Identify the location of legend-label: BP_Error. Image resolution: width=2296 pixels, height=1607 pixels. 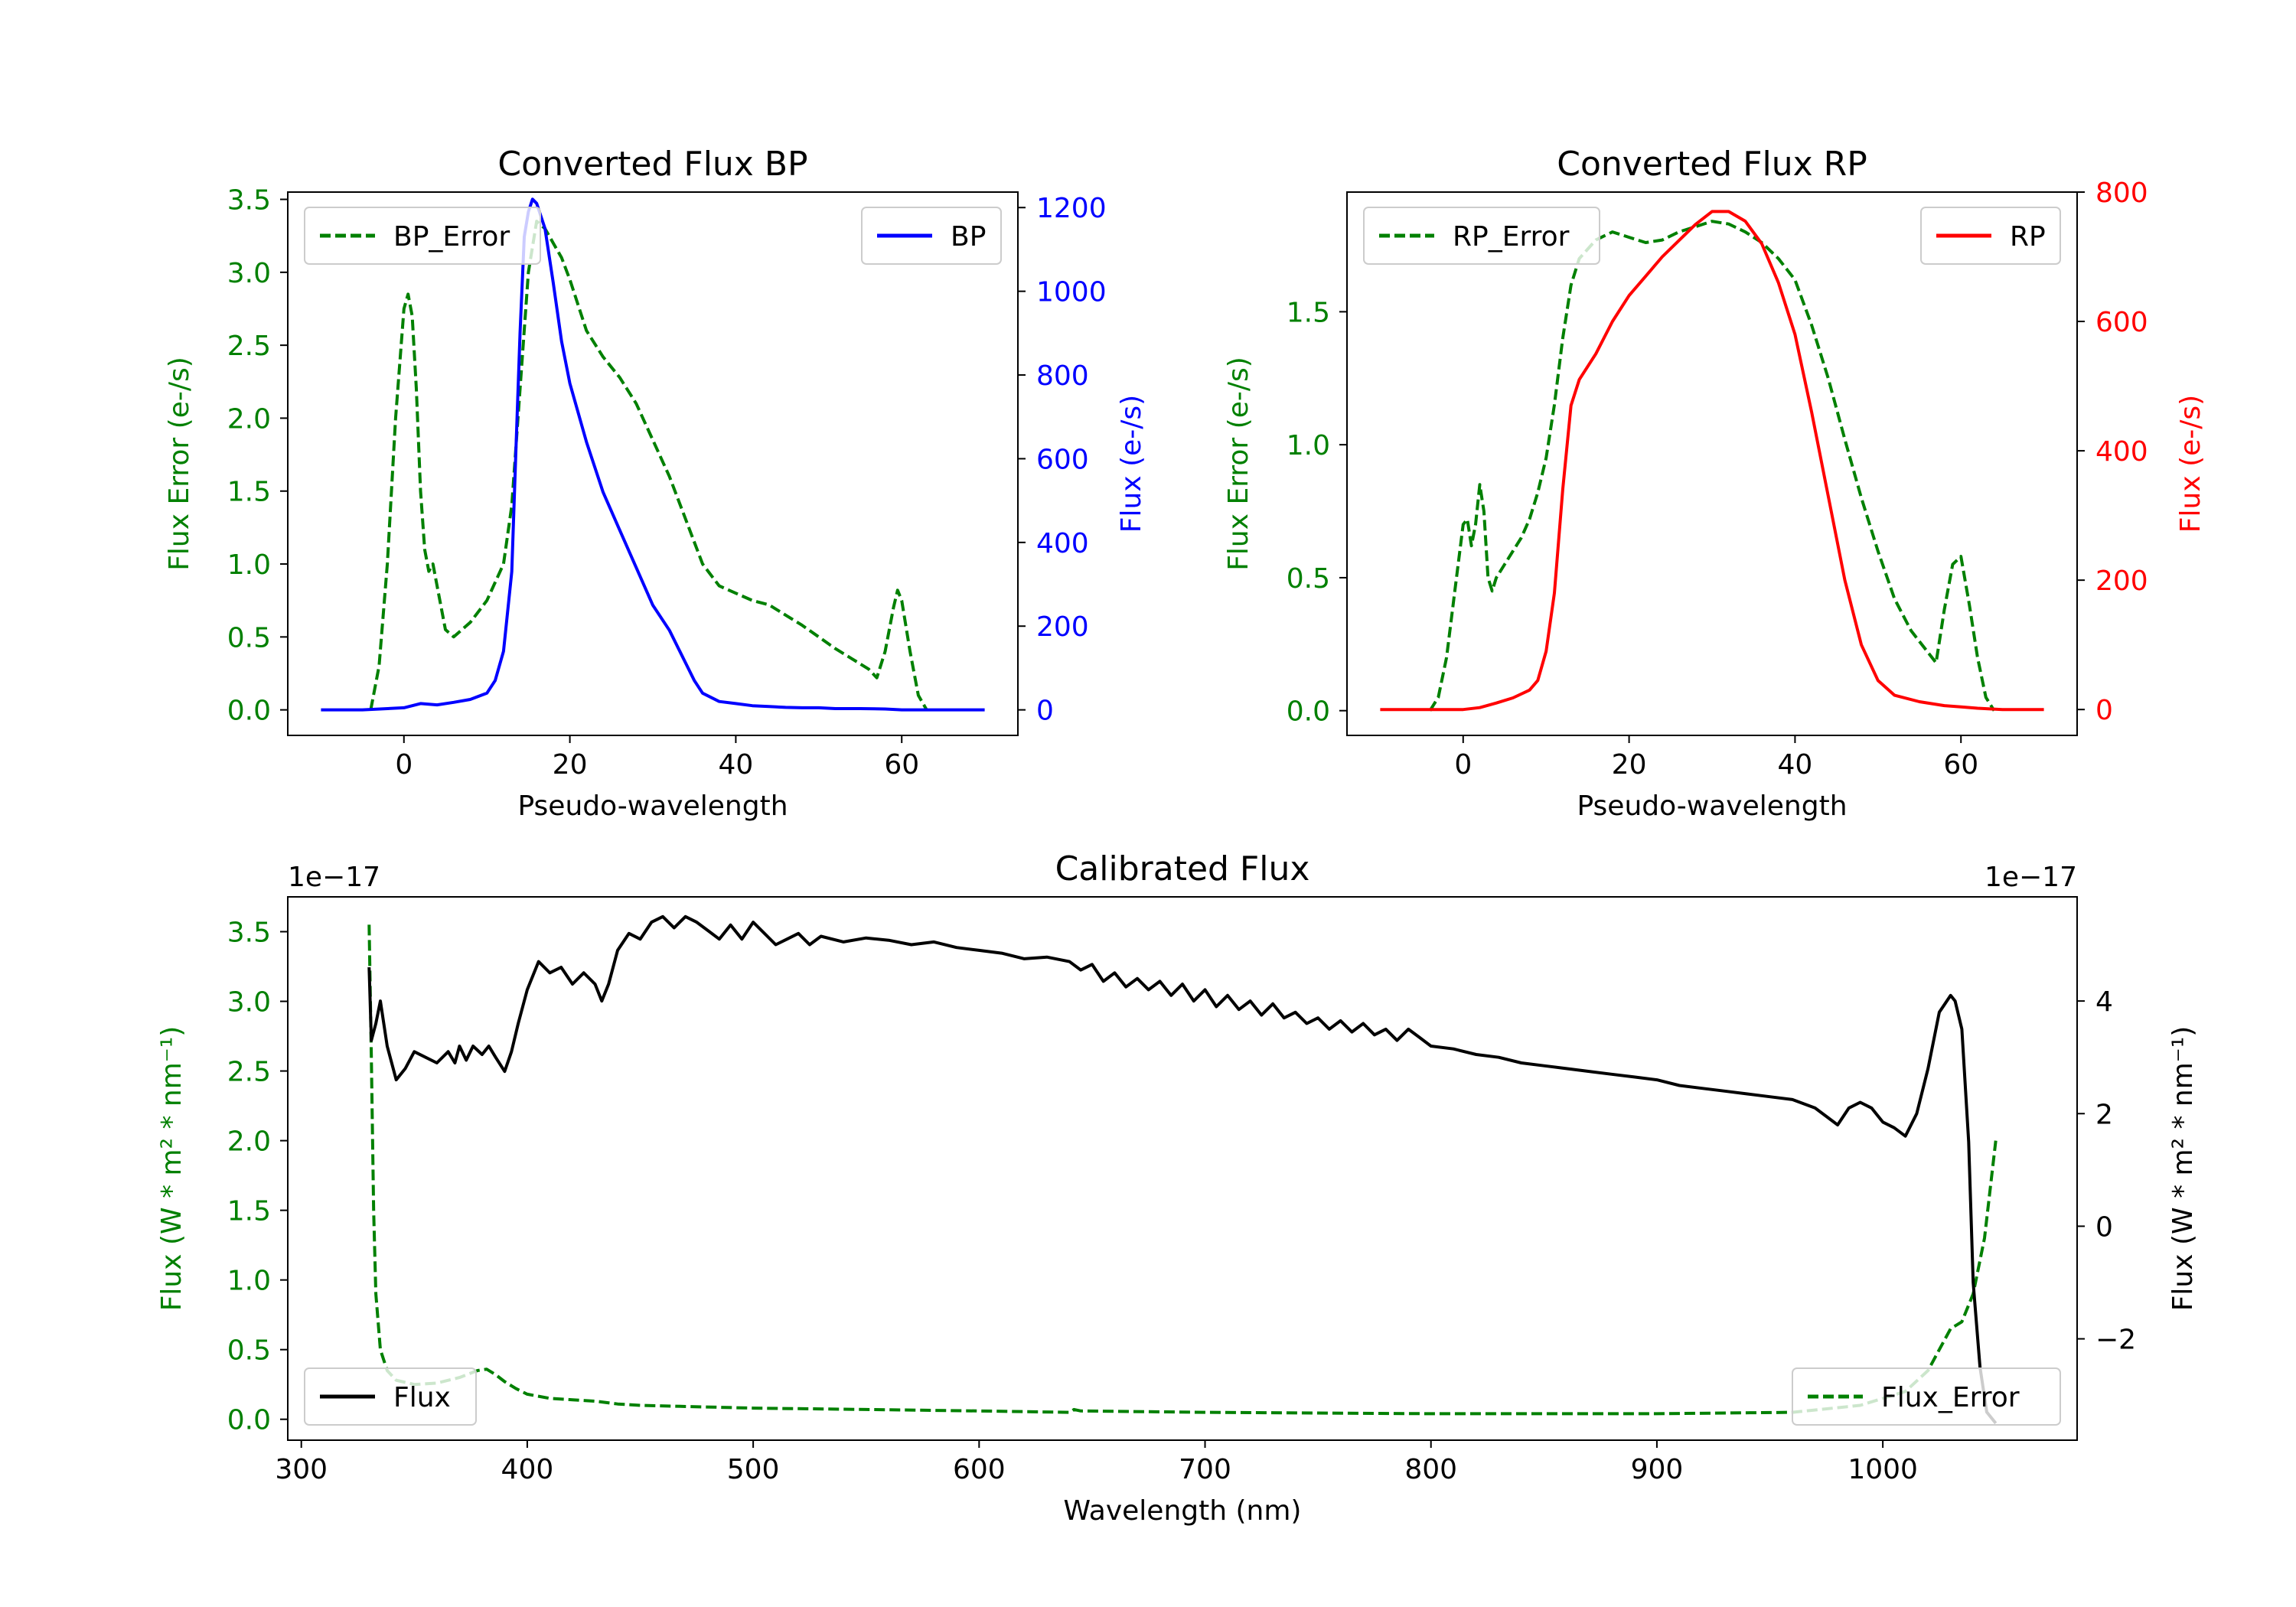
(451, 237).